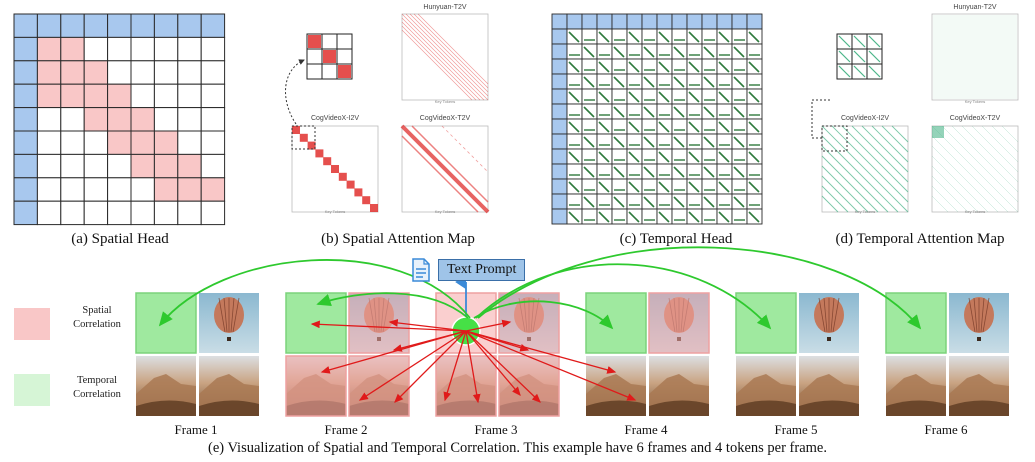  What do you see at coordinates (445, 7) in the screenshot?
I see `map-title-hunyuan-spatial: Hunyuan-T2V` at bounding box center [445, 7].